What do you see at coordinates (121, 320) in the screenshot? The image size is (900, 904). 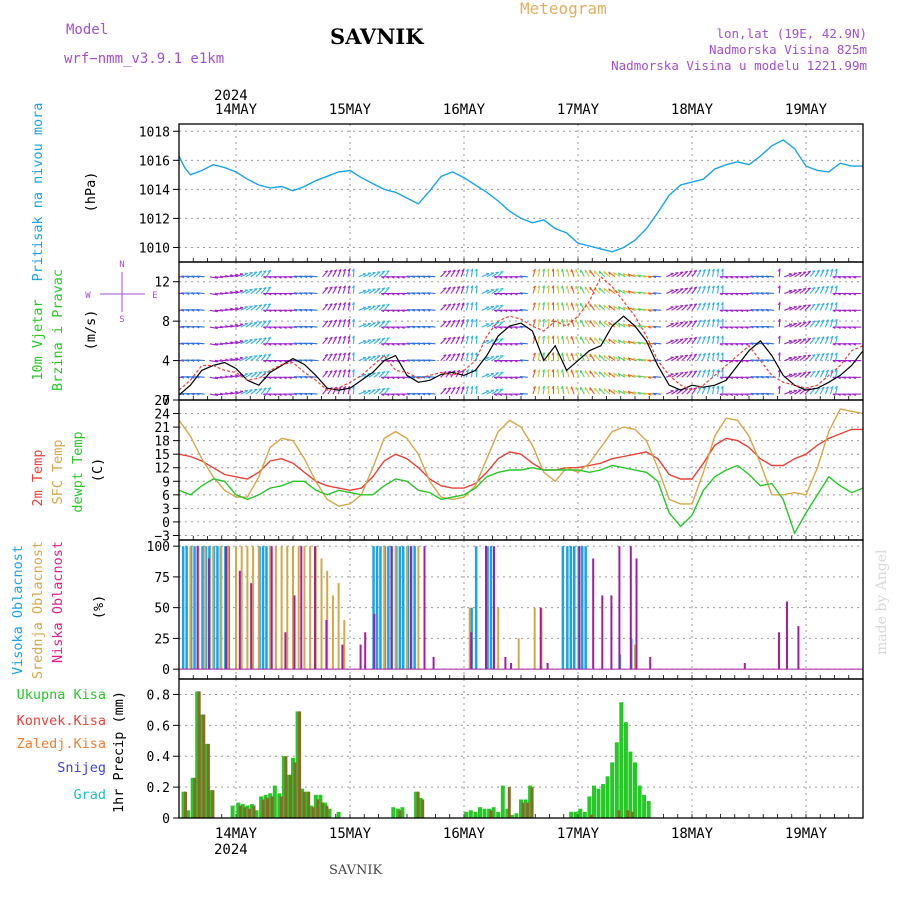 I see `compass-south: S` at bounding box center [121, 320].